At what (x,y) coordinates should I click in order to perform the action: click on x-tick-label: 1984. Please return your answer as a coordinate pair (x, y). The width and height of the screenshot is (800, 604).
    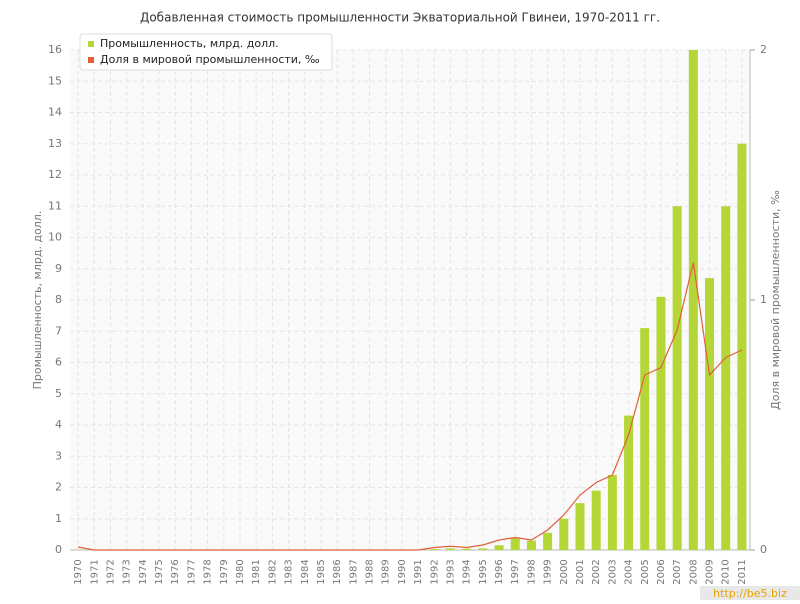
    Looking at the image, I should click on (305, 571).